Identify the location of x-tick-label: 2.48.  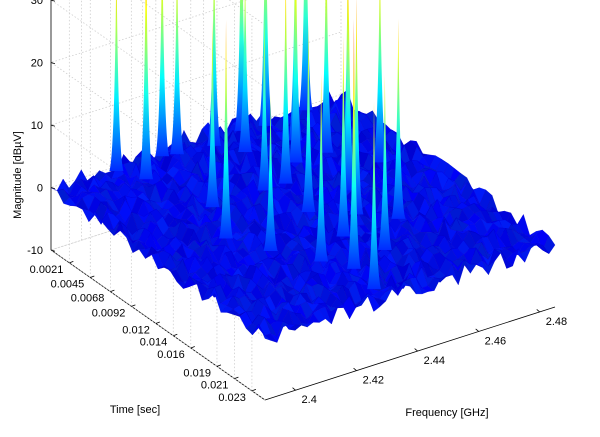
(556, 322).